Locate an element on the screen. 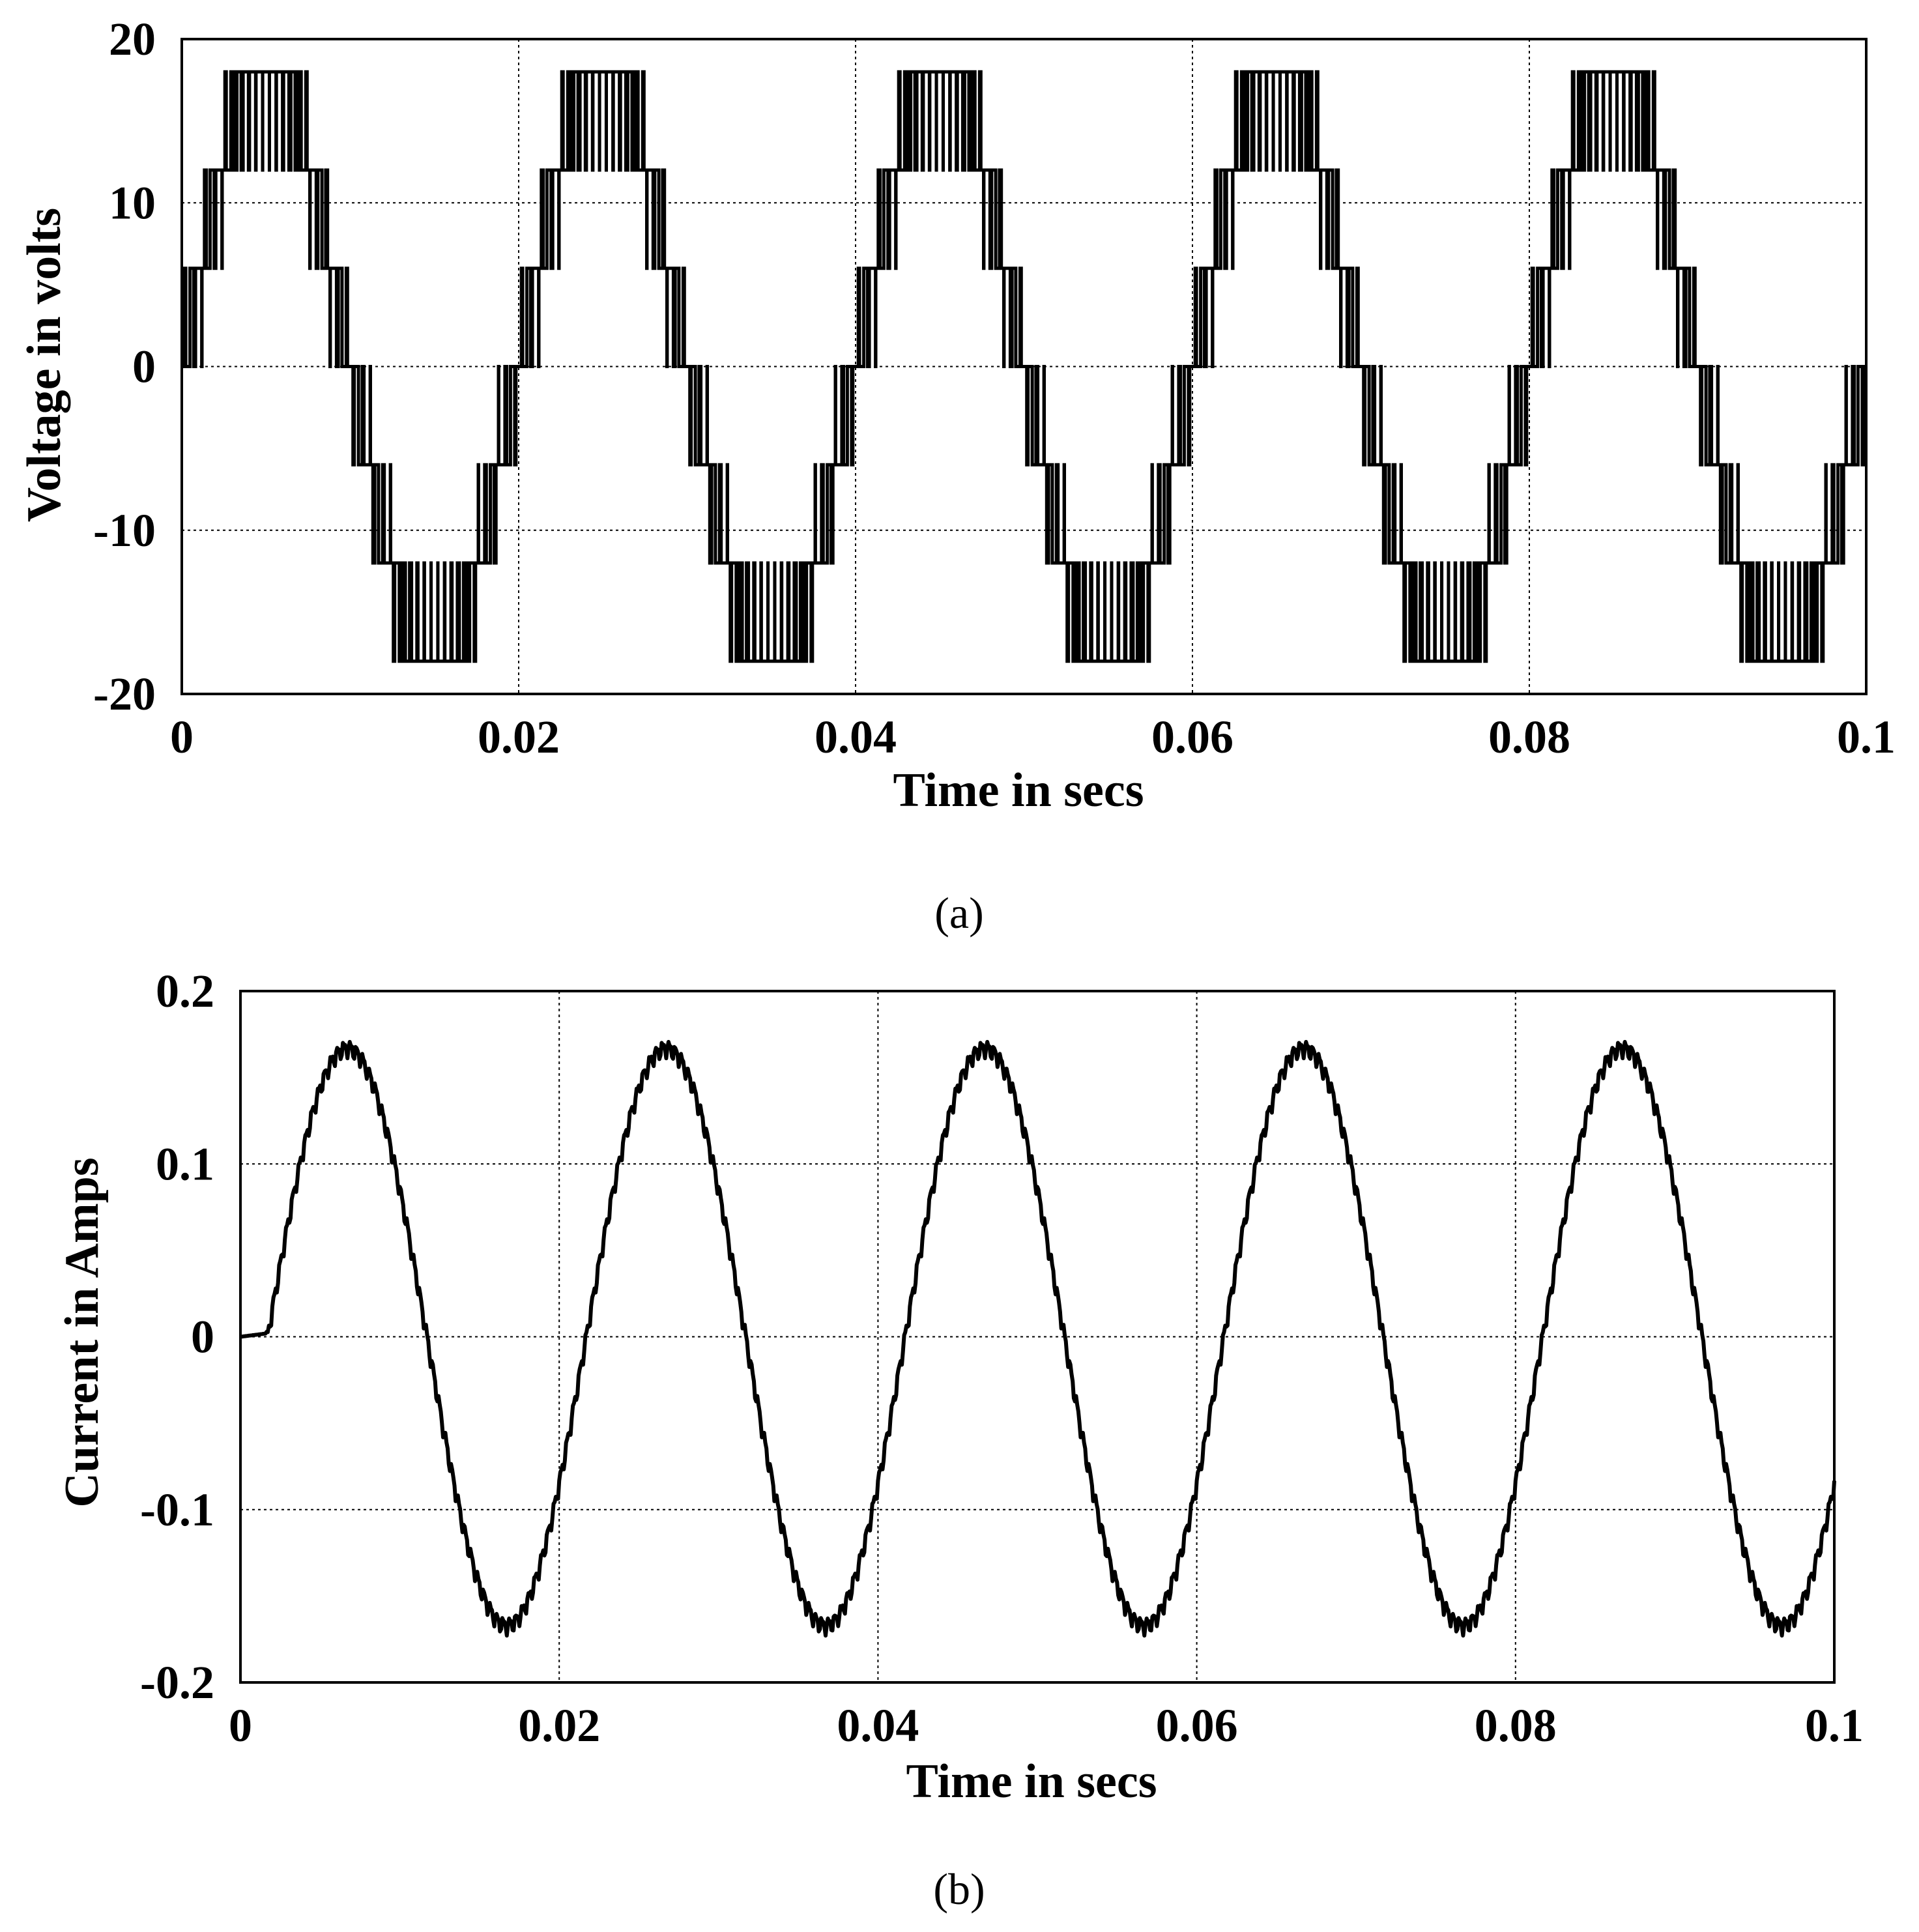  voltage-y-tick-labels: 20 10 0 -10 -20 is located at coordinates (124, 366).